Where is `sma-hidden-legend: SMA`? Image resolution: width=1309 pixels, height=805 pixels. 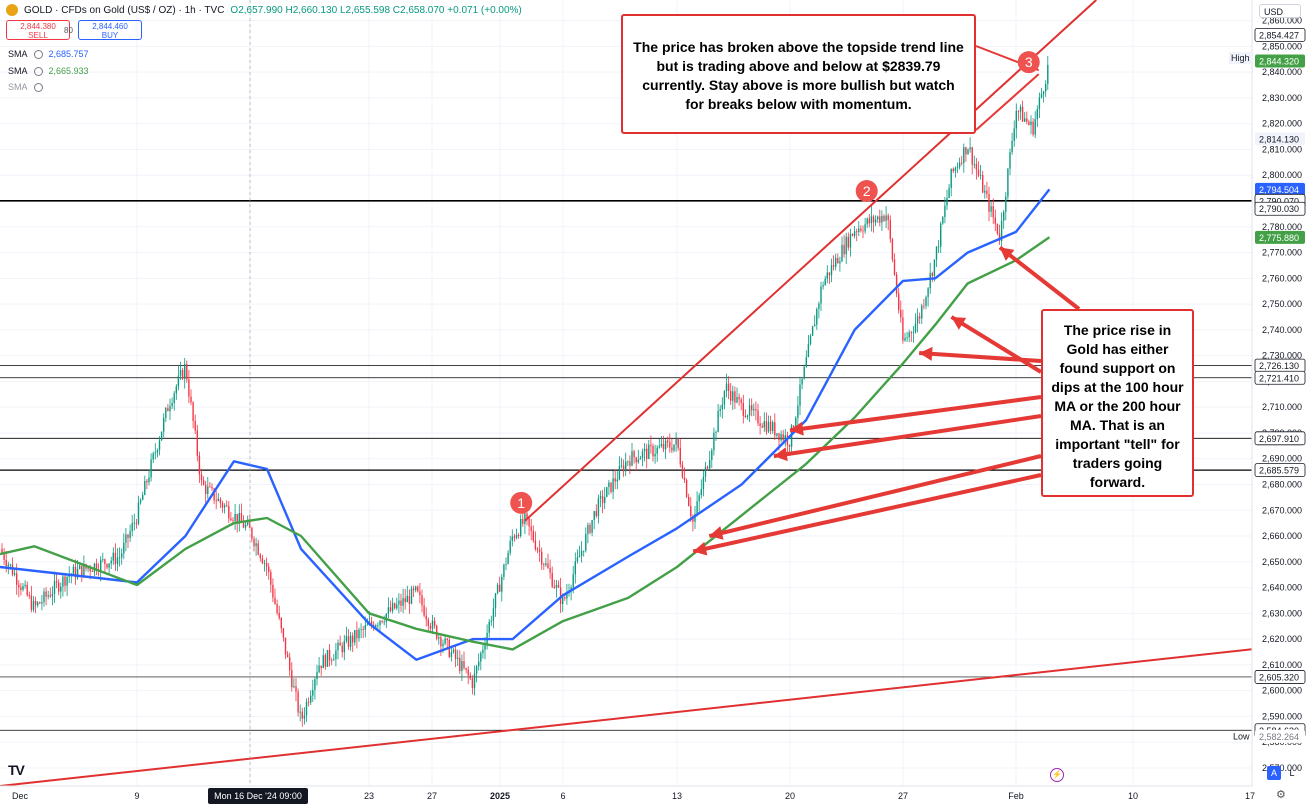 sma-hidden-legend: SMA is located at coordinates (25, 87).